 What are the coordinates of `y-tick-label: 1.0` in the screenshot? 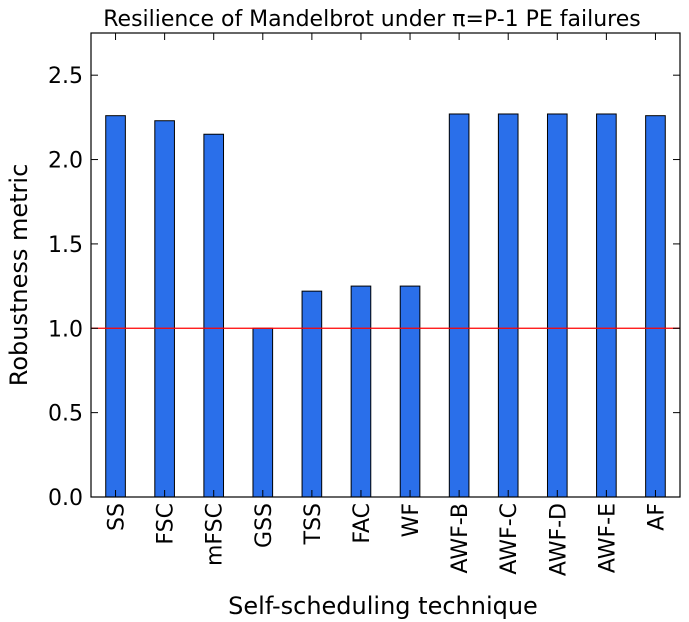 It's located at (65, 329).